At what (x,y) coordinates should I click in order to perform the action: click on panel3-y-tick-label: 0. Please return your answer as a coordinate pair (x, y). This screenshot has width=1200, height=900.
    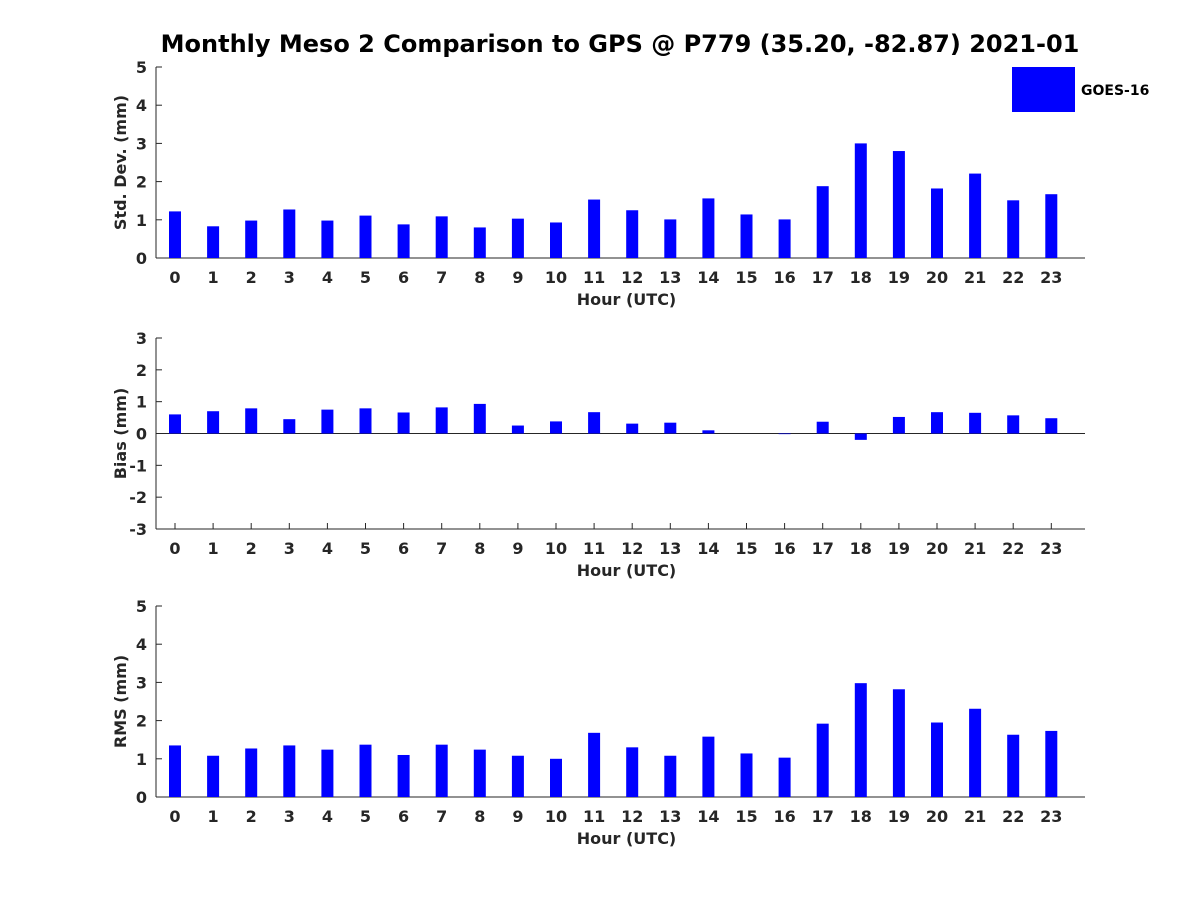
    Looking at the image, I should click on (141, 797).